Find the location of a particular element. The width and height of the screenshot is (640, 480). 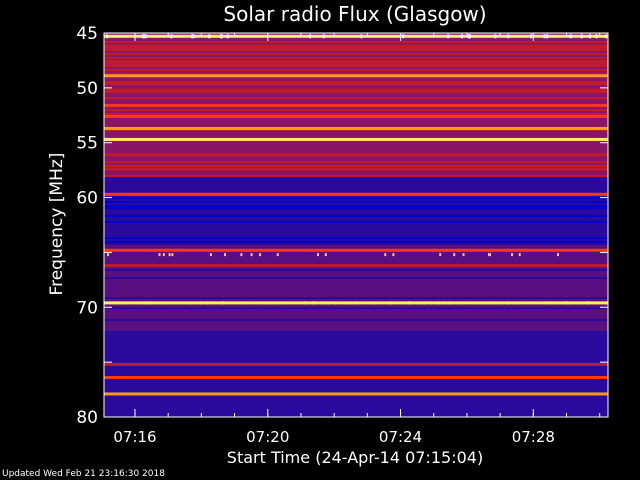

x-tick-label: 07:20 is located at coordinates (267, 437).